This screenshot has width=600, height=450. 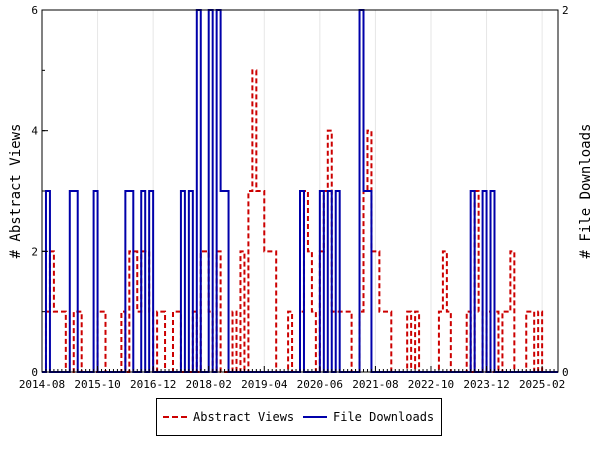 I want to click on x-tick-label: 2019-04, so click(x=264, y=384).